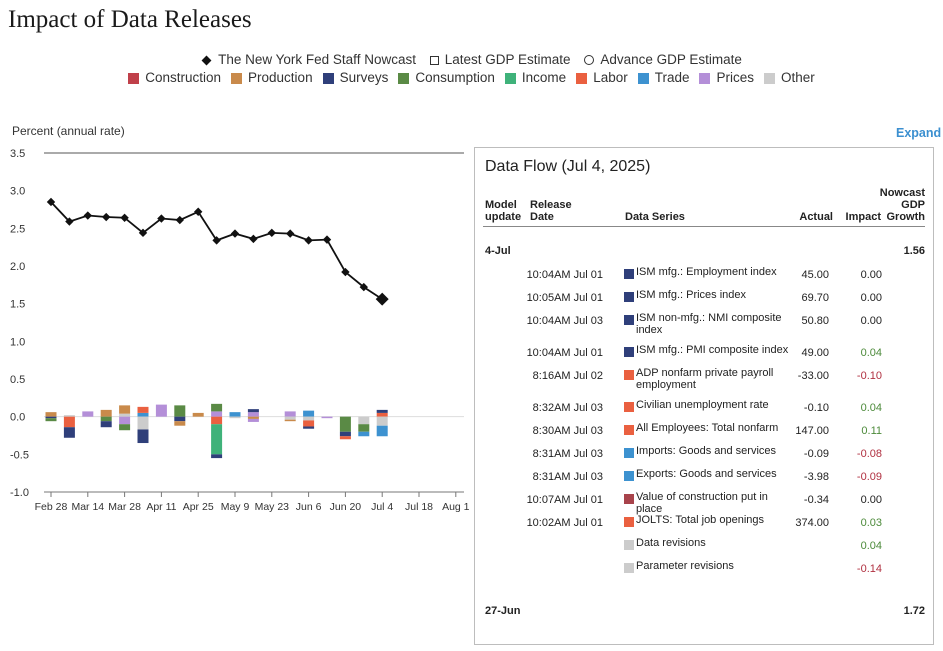  Describe the element at coordinates (589, 60) in the screenshot. I see `open-circle-icon` at that location.